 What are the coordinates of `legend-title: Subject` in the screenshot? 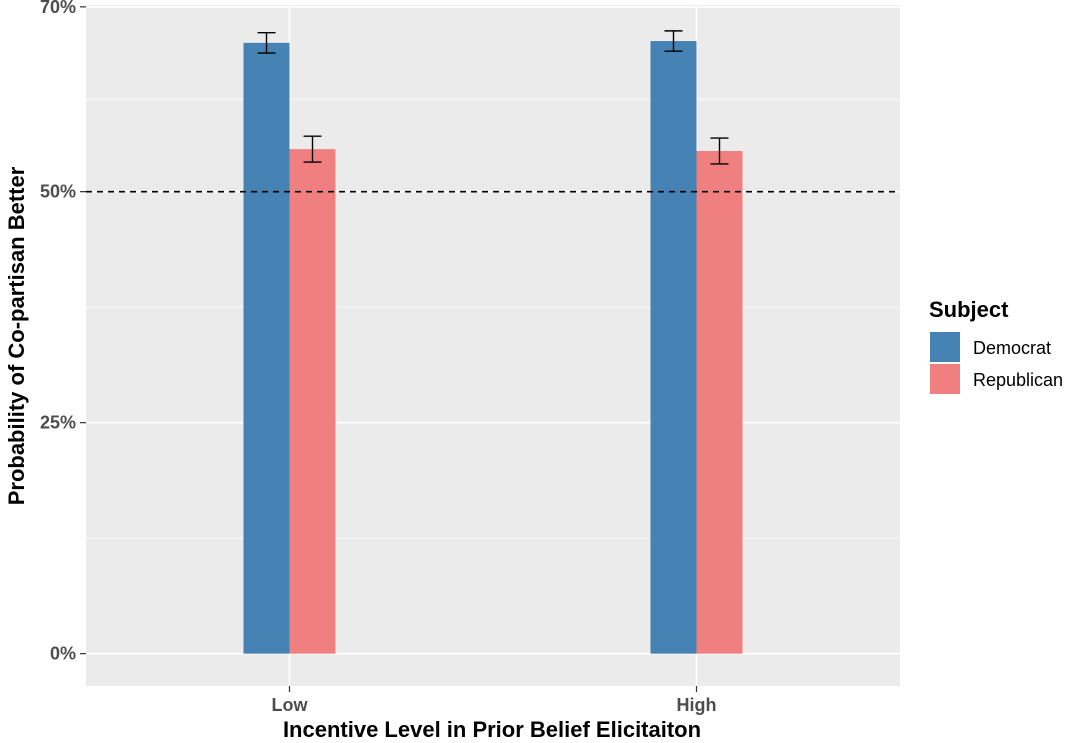 It's located at (969, 309).